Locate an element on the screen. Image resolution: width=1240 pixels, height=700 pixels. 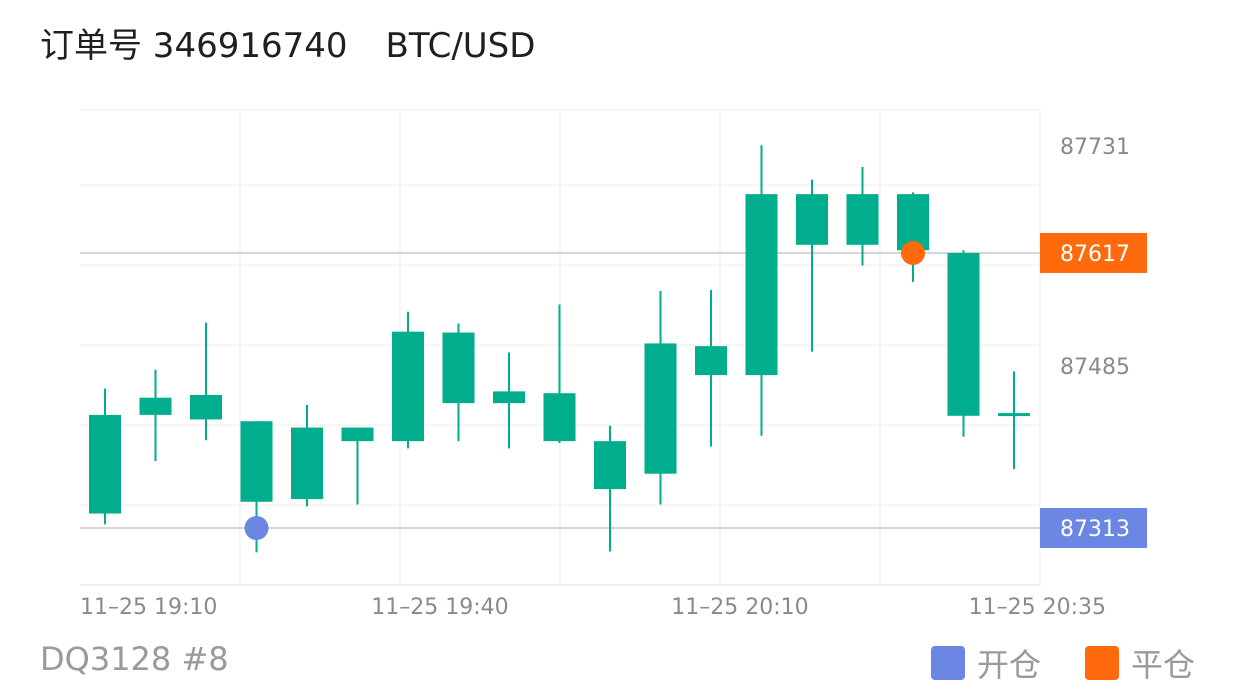
close-swatch is located at coordinates (1101, 663).